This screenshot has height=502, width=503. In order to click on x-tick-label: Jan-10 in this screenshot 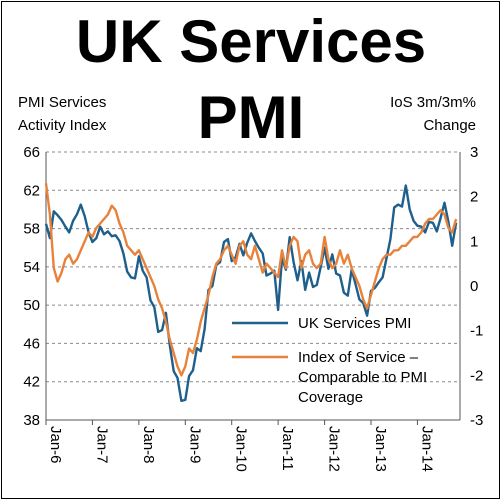, I will do `click(241, 449)`.